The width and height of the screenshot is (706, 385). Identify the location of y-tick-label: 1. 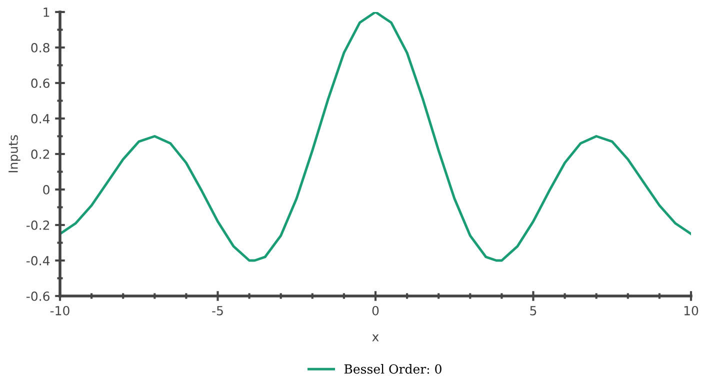
(47, 12).